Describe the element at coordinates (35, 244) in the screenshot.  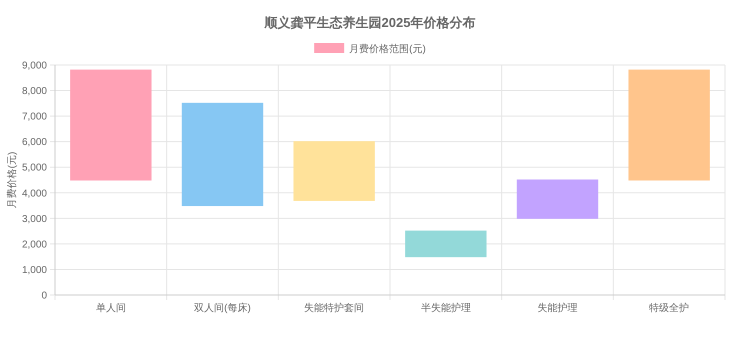
I see `y-tick-label: 2,000` at that location.